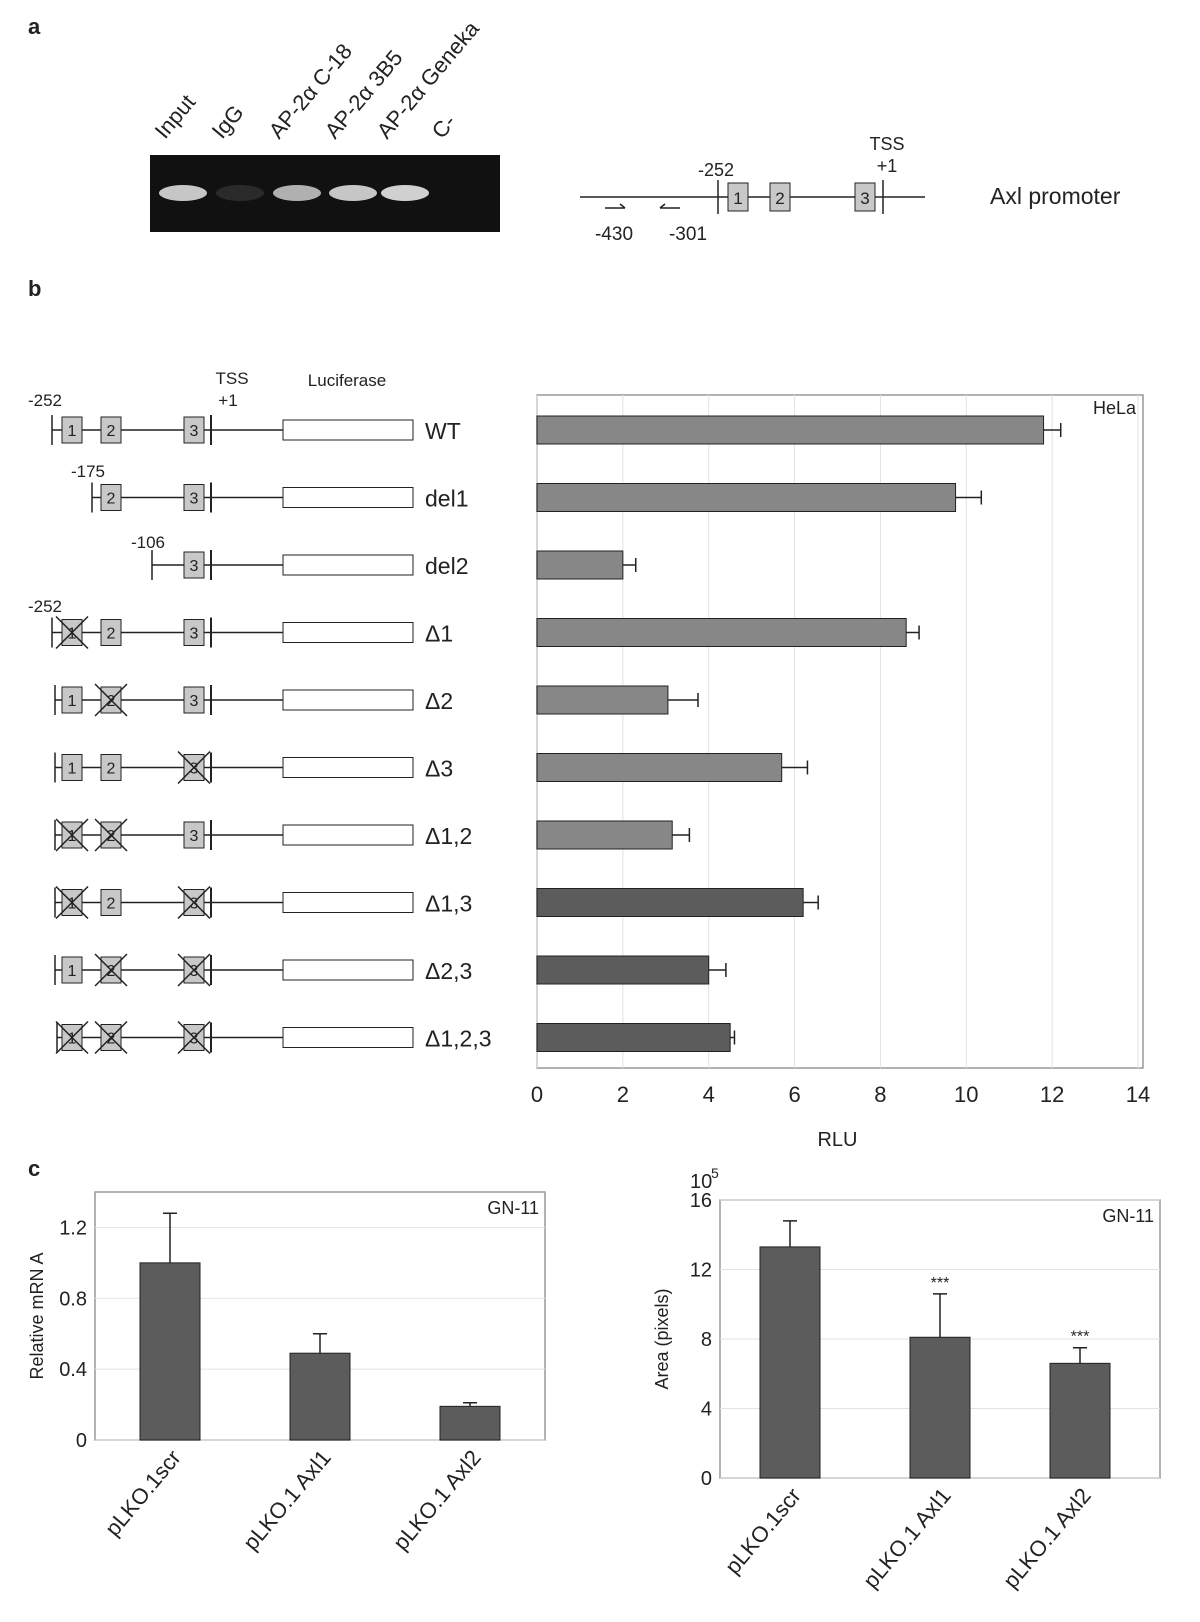 Image resolution: width=1200 pixels, height=1622 pixels. Describe the element at coordinates (81, 1441) in the screenshot. I see `y-tick-label: 0` at that location.